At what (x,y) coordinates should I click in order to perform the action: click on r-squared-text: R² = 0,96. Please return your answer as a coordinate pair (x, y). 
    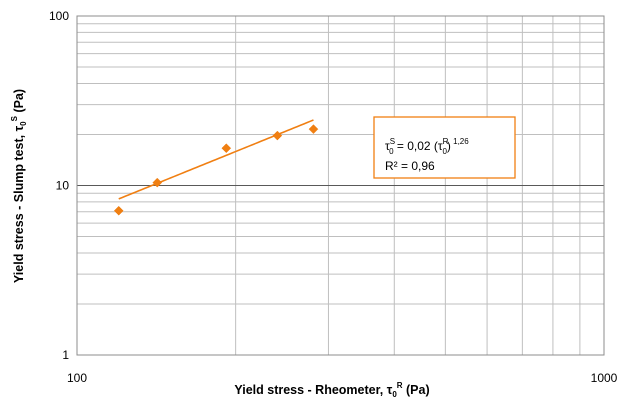
    Looking at the image, I should click on (410, 166).